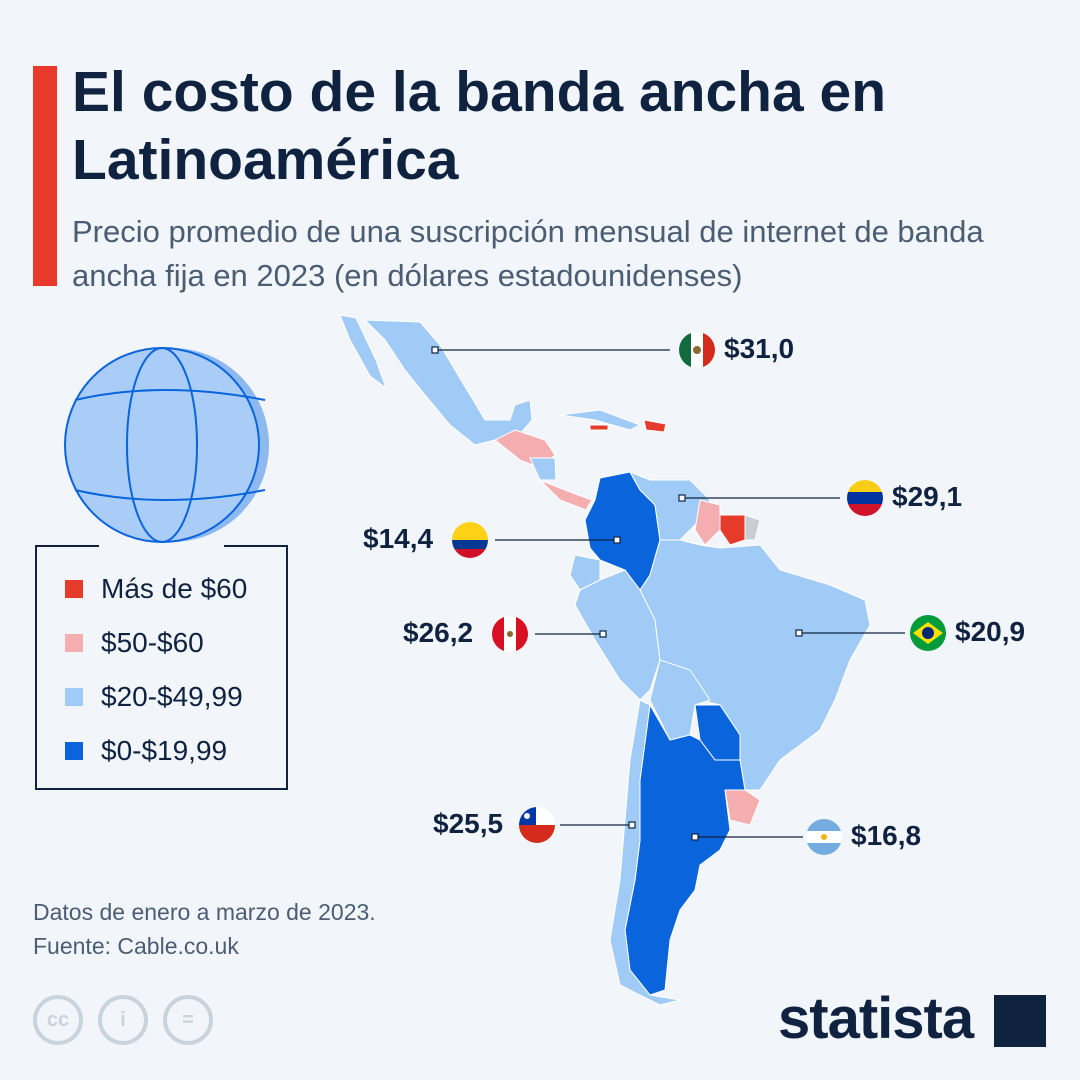  What do you see at coordinates (363, 352) in the screenshot?
I see `region-baja` at bounding box center [363, 352].